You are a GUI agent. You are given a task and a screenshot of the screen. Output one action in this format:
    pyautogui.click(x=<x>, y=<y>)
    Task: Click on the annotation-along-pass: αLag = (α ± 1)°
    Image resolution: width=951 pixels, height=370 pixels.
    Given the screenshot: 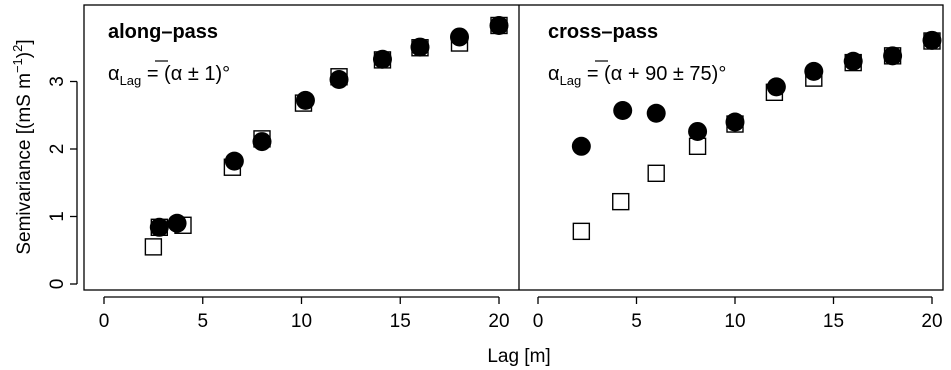 What is the action you would take?
    pyautogui.click(x=169, y=74)
    